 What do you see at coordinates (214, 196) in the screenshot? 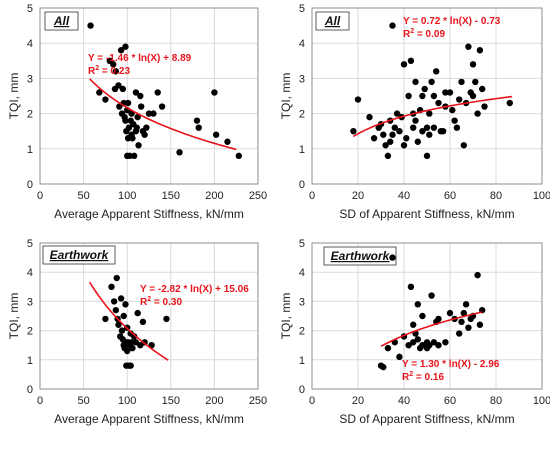
I see `x-tick-label: 200` at bounding box center [214, 196].